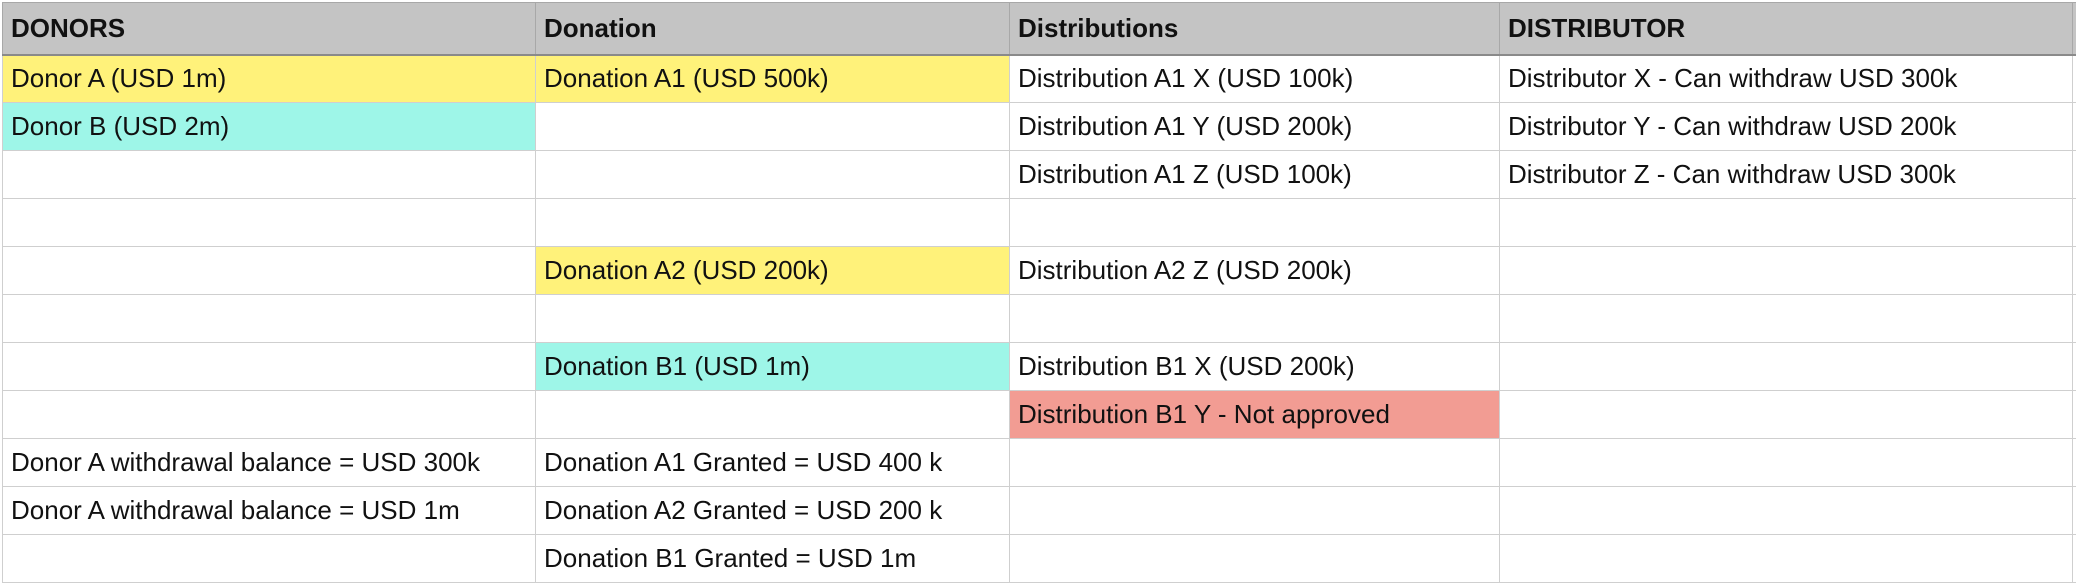 The image size is (2076, 586). Describe the element at coordinates (772, 270) in the screenshot. I see `cell-donation: Donation A2 (USD 200k)` at that location.